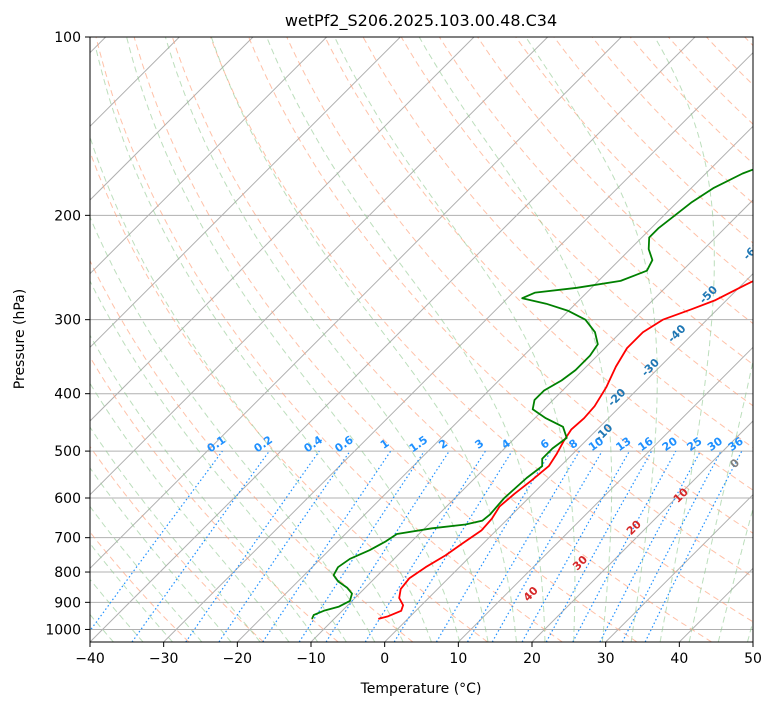 This screenshot has height=708, width=775. I want to click on x-tick-label: 10, so click(458, 659).